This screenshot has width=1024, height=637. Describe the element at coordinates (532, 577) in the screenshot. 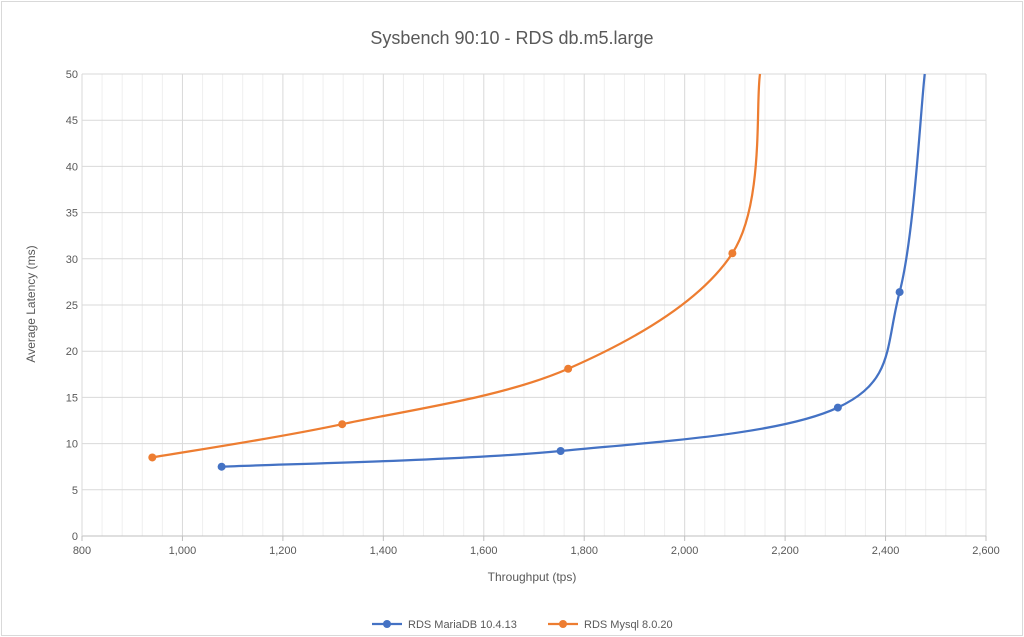

I see `x-axis-label: Throughput (tps)` at that location.